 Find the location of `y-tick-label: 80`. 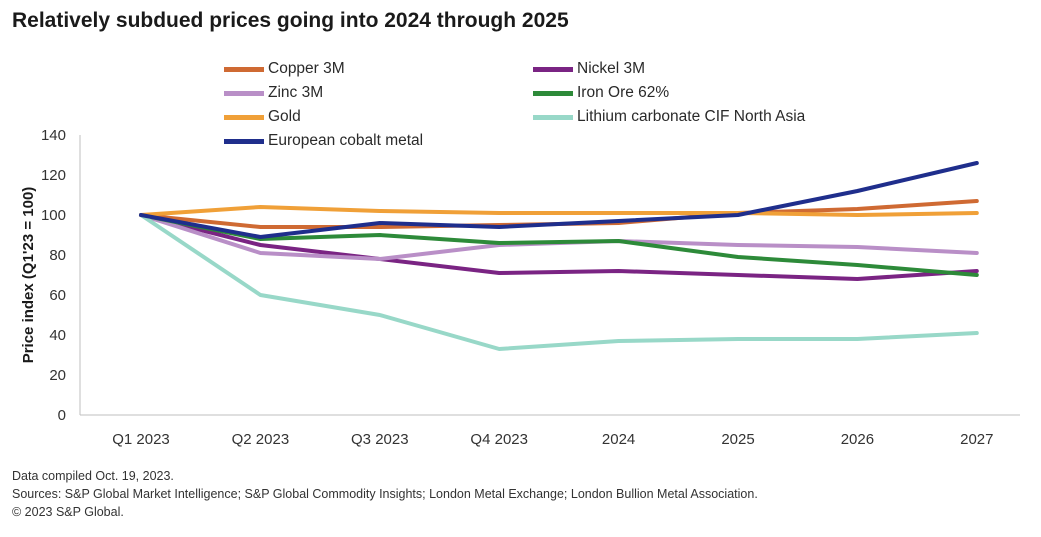

y-tick-label: 80 is located at coordinates (57, 255).